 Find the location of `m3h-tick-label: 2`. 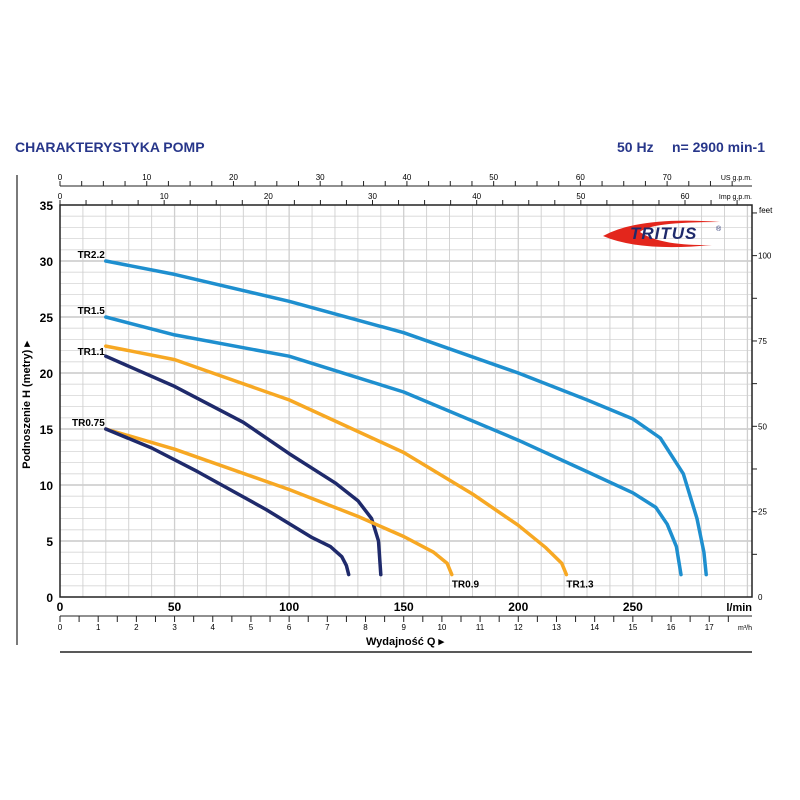

m3h-tick-label: 2 is located at coordinates (136, 627).